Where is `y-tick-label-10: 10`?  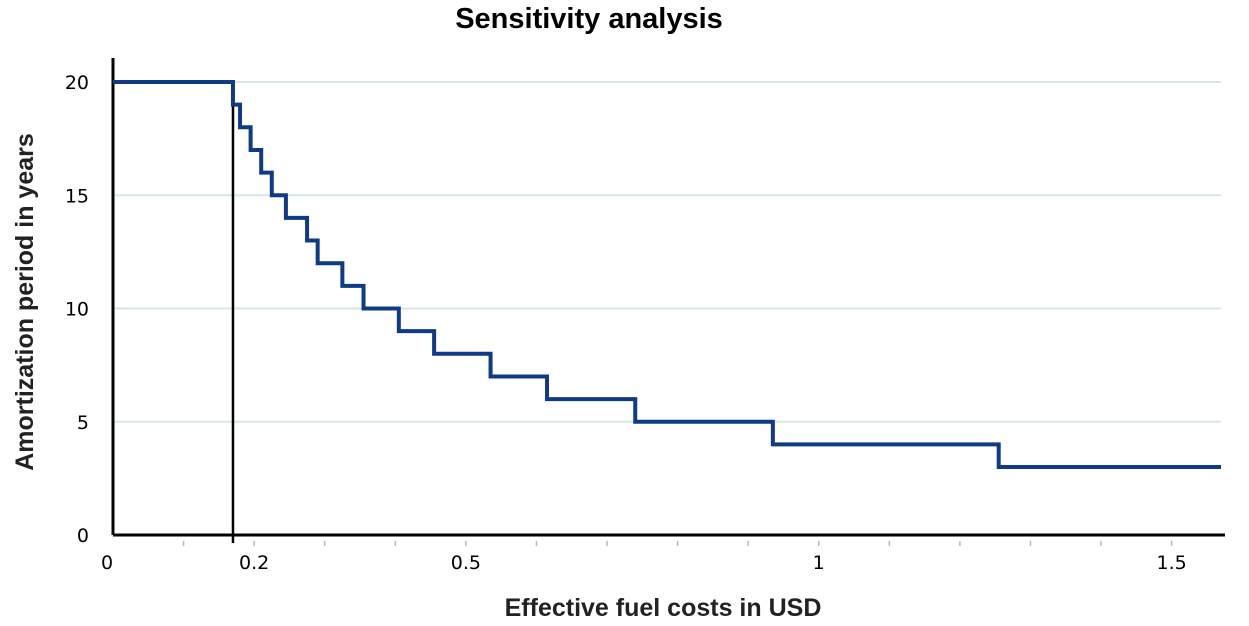 y-tick-label-10: 10 is located at coordinates (77, 310).